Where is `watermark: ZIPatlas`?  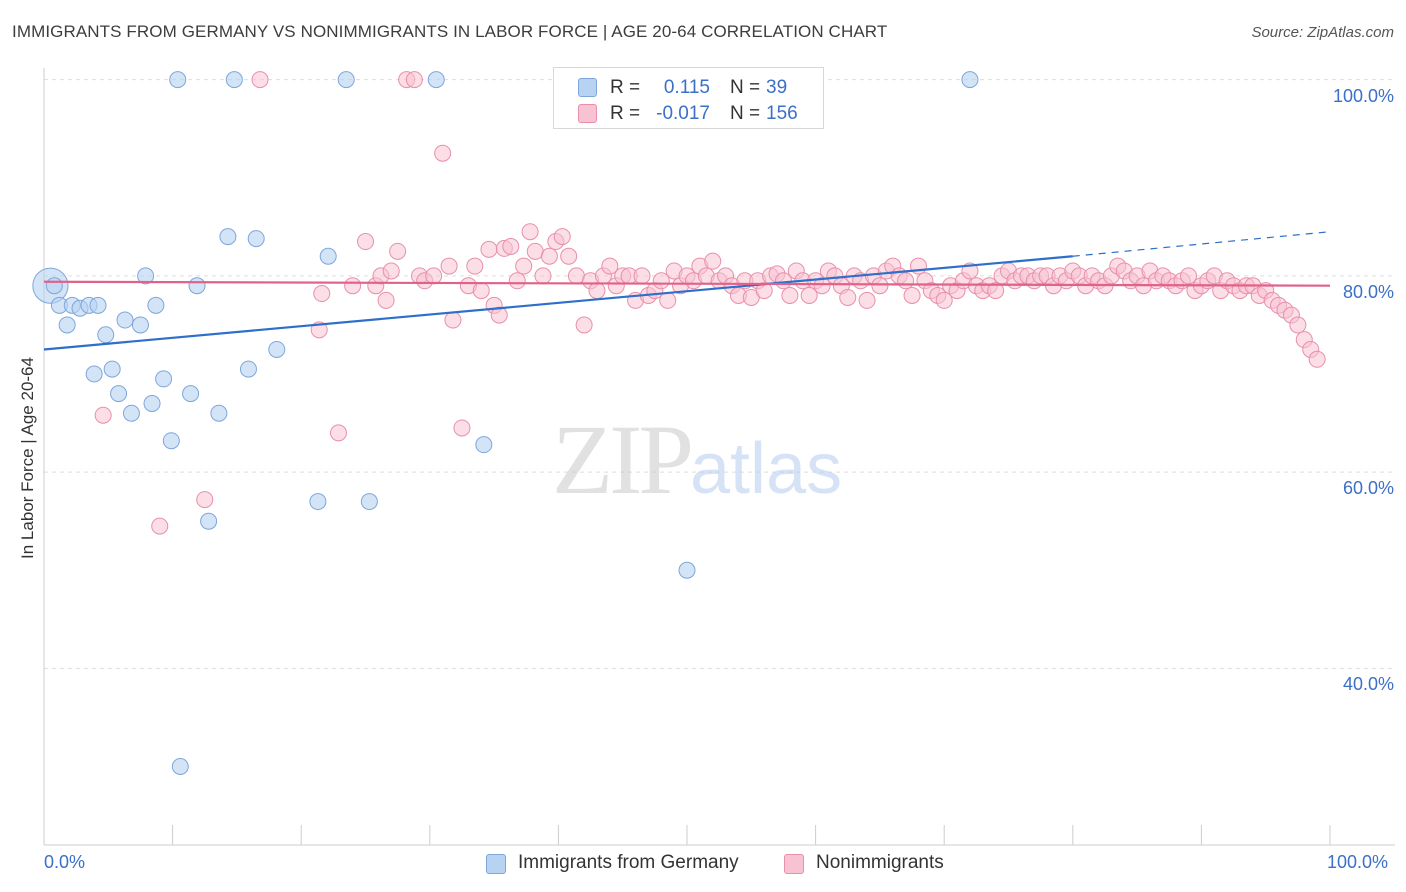
watermark: ZIPatlas is located at coordinates (697, 459).